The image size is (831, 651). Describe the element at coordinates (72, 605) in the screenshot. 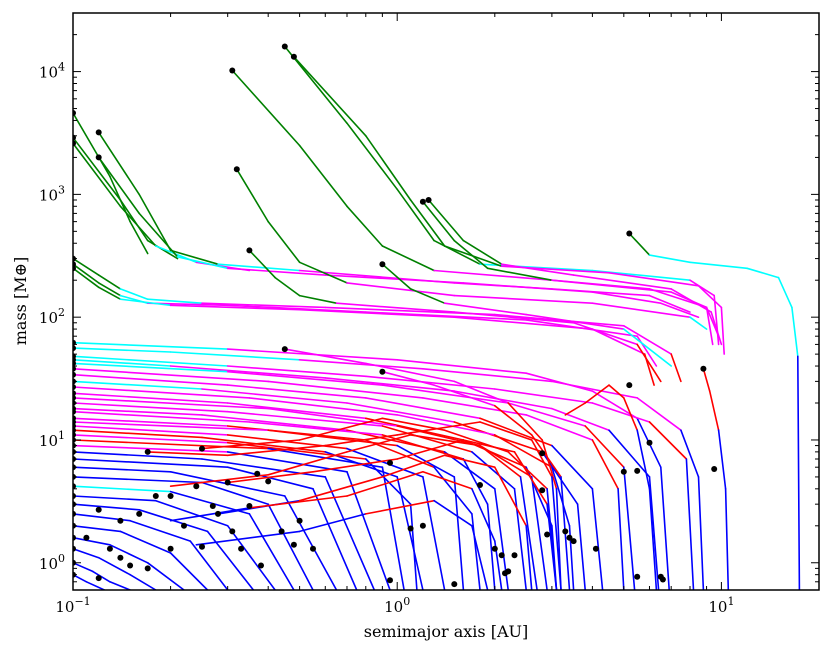

I see `tick-label: 10⁻¹` at that location.